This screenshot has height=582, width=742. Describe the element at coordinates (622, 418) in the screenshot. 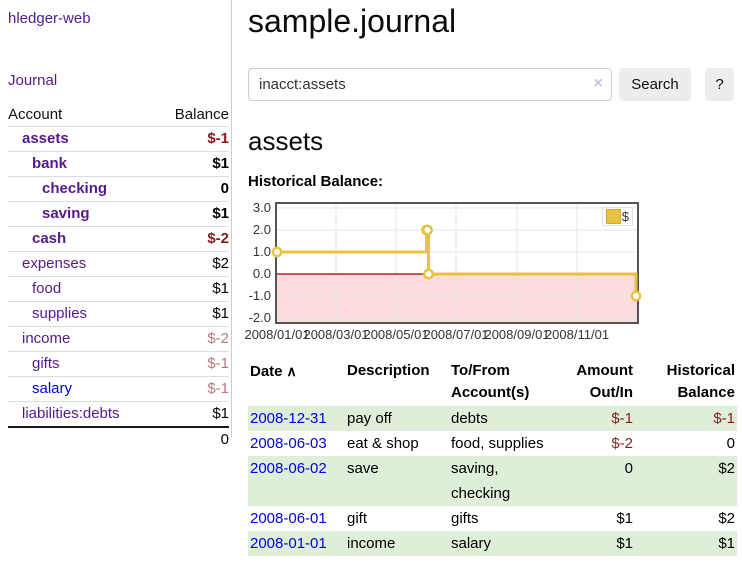

I see `transaction-amount: $-1` at that location.